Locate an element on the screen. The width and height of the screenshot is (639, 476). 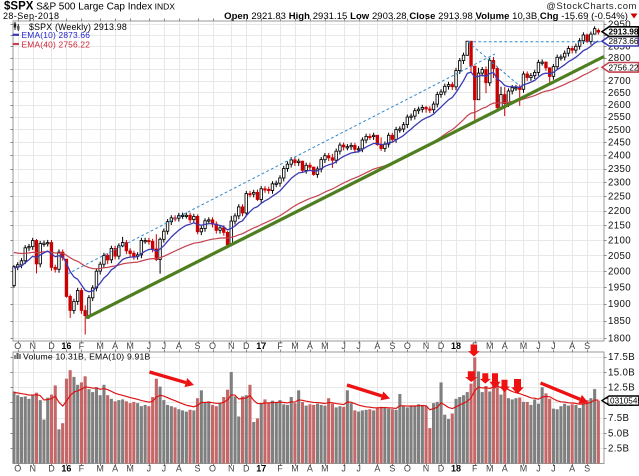
svg-text: 2000 is located at coordinates (619, 271).